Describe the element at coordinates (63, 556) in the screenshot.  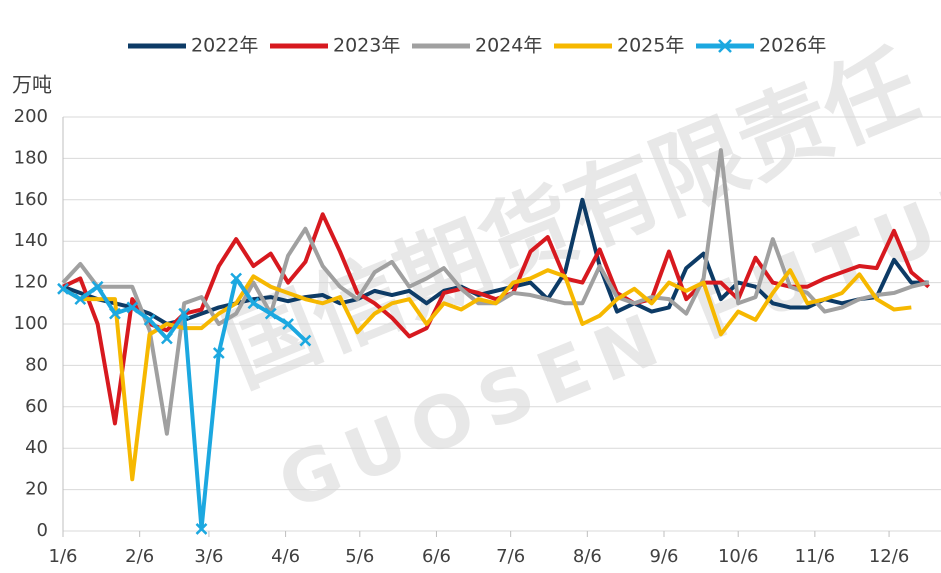
I see `x-tick-label: 1/6` at that location.